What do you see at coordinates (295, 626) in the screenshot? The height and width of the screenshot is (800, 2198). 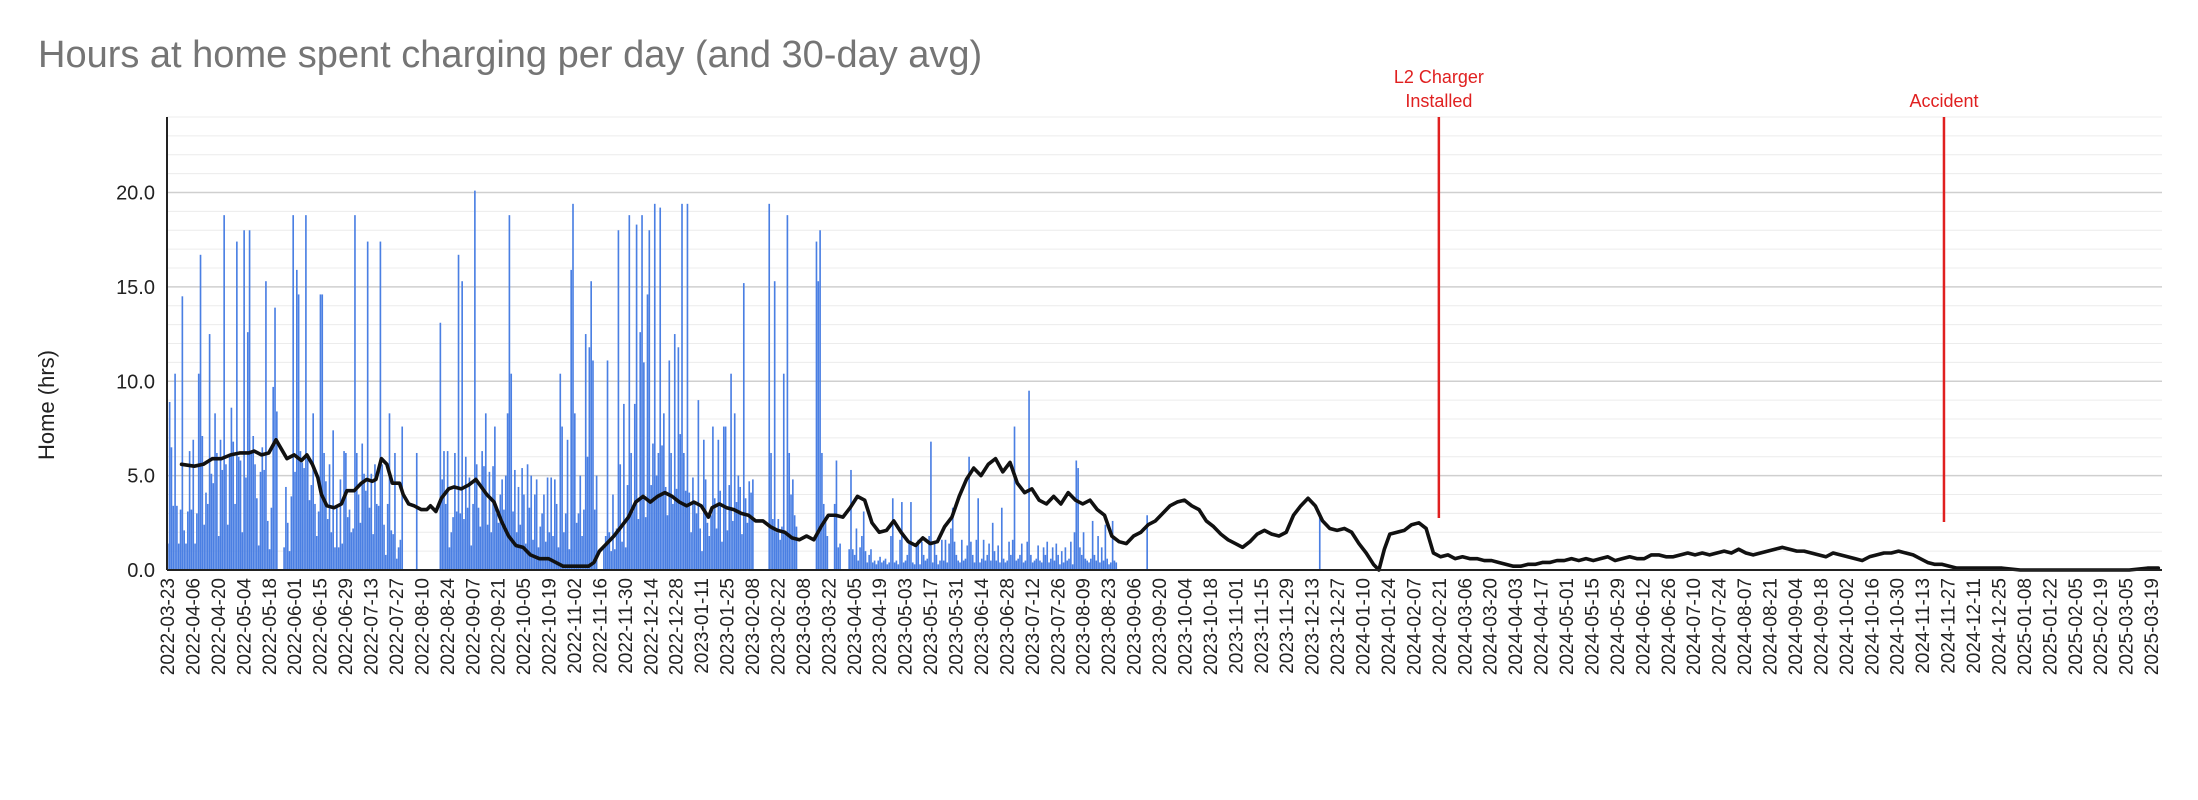 I see `x-tick-label: 2022-06-01` at bounding box center [295, 626].